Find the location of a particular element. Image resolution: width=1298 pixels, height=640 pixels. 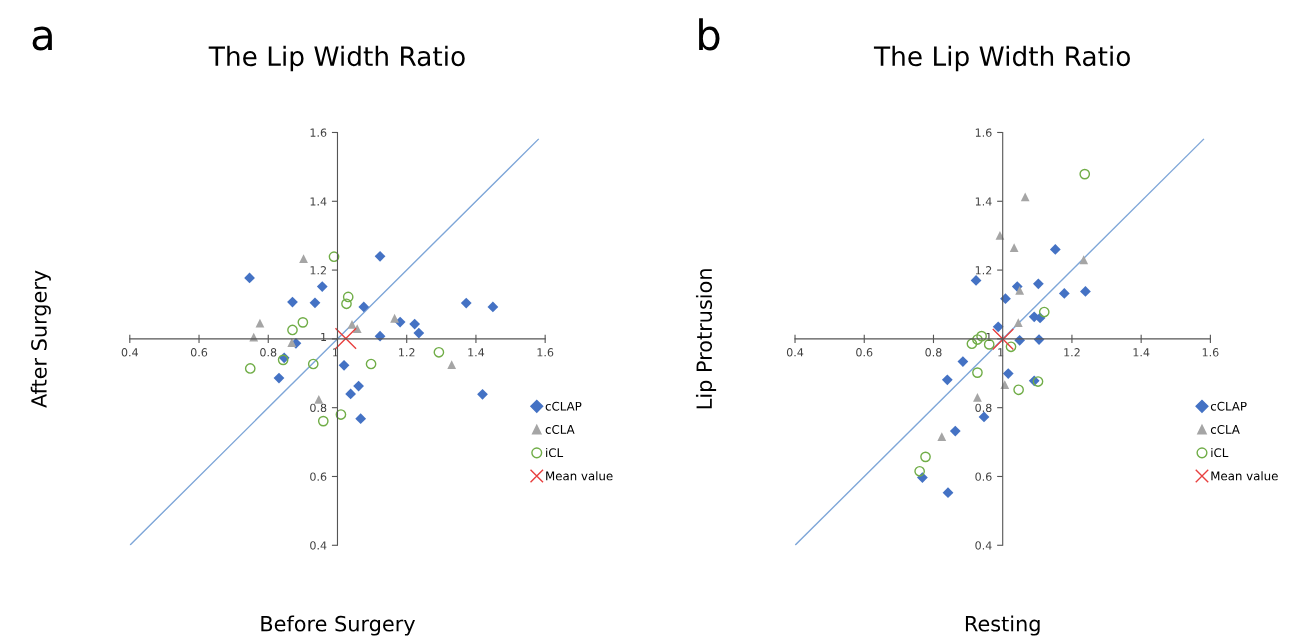

text: a is located at coordinates (42, 38).